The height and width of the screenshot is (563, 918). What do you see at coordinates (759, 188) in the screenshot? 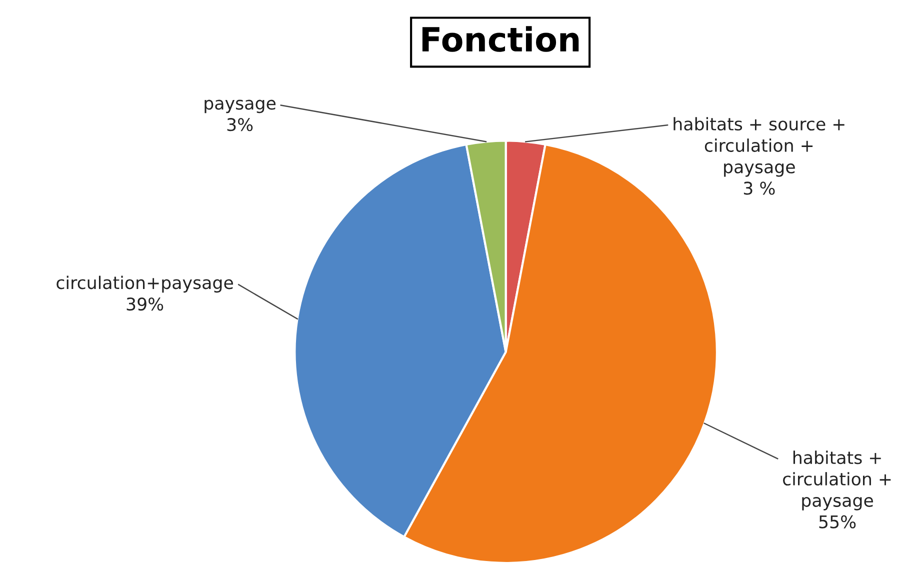
I see `data-label: 3 %` at bounding box center [759, 188].